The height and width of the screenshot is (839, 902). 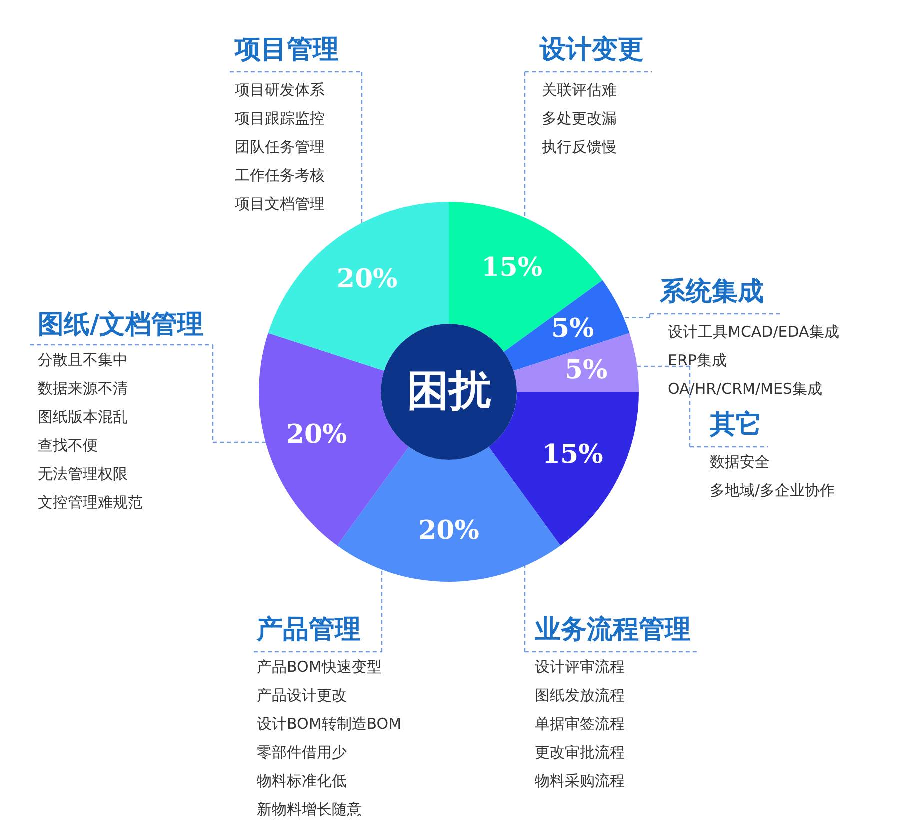 What do you see at coordinates (740, 462) in the screenshot?
I see `text: 数据安全` at bounding box center [740, 462].